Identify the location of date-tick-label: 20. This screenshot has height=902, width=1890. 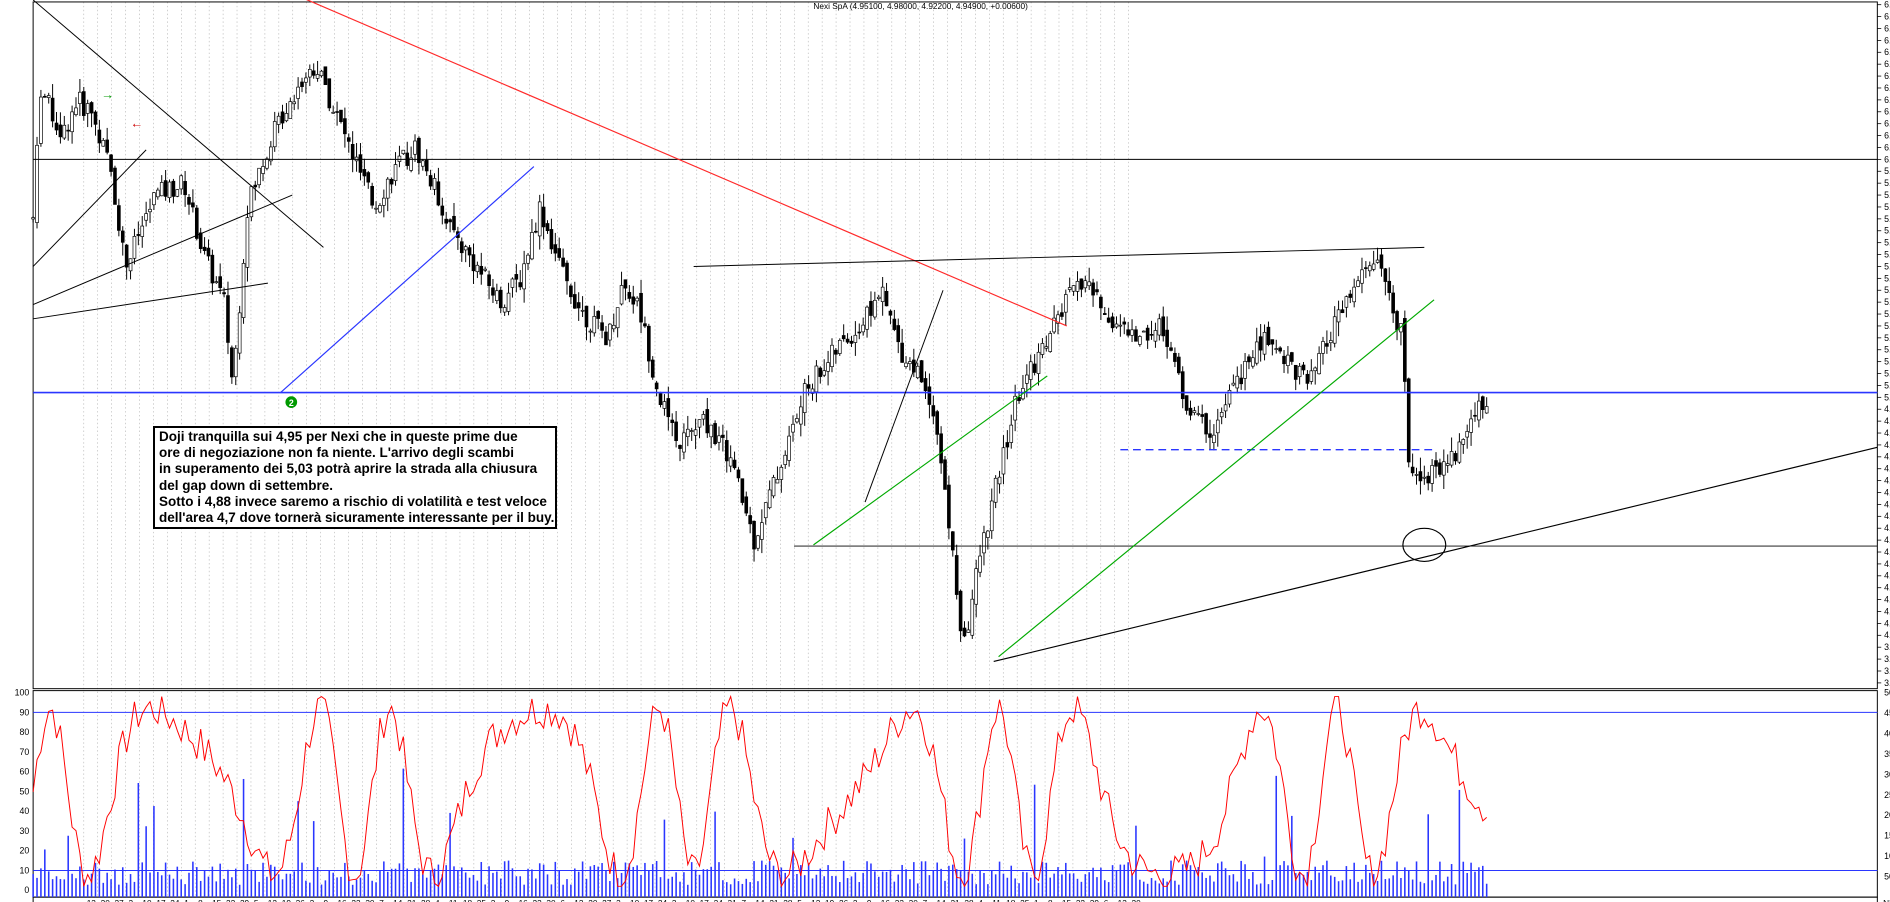
(593, 900).